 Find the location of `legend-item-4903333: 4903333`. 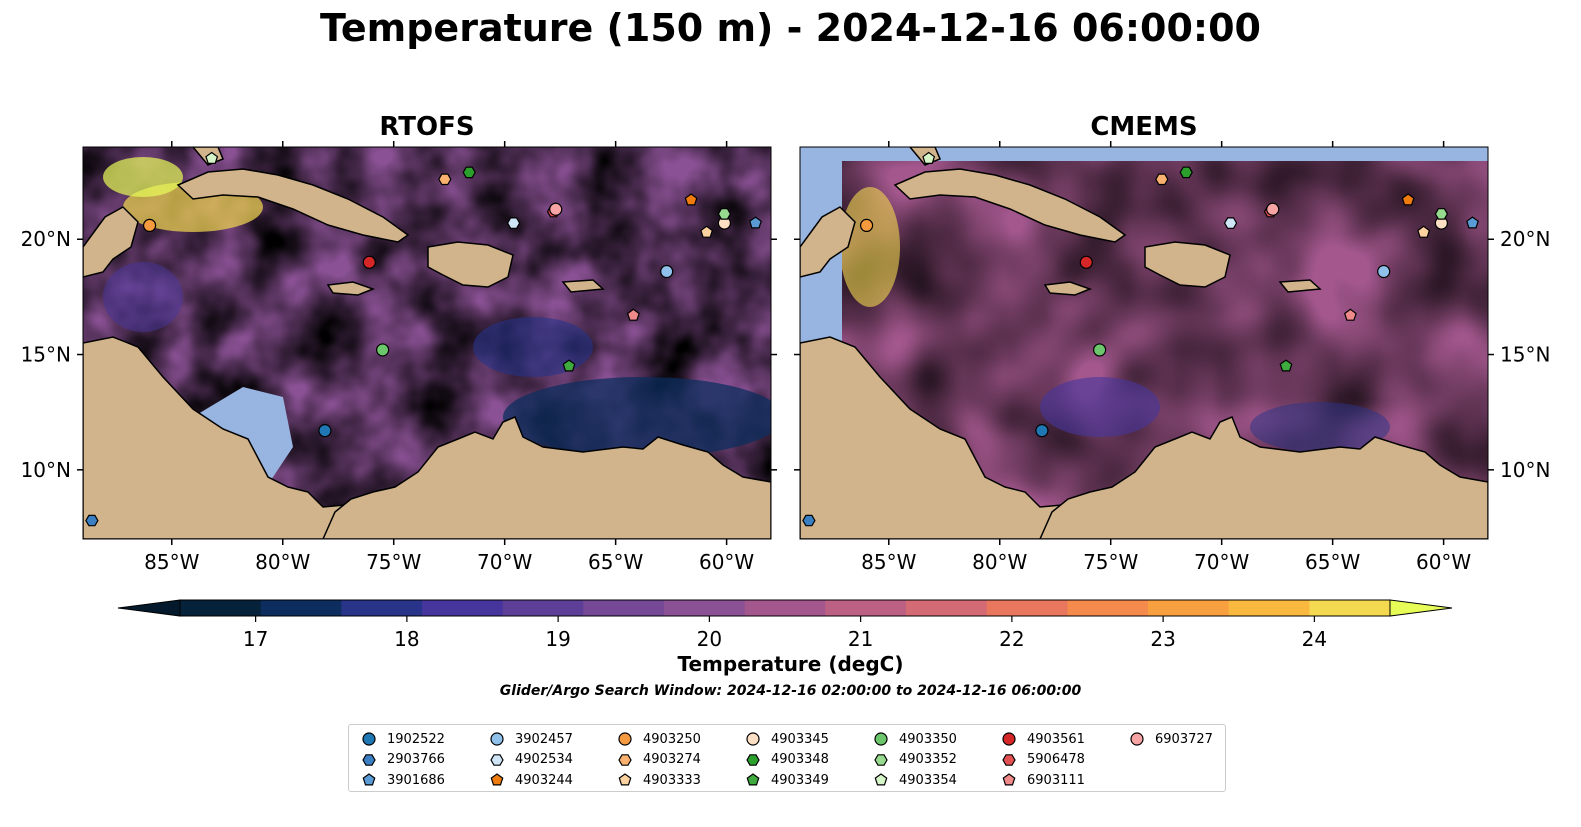

legend-item-4903333: 4903333 is located at coordinates (659, 780).